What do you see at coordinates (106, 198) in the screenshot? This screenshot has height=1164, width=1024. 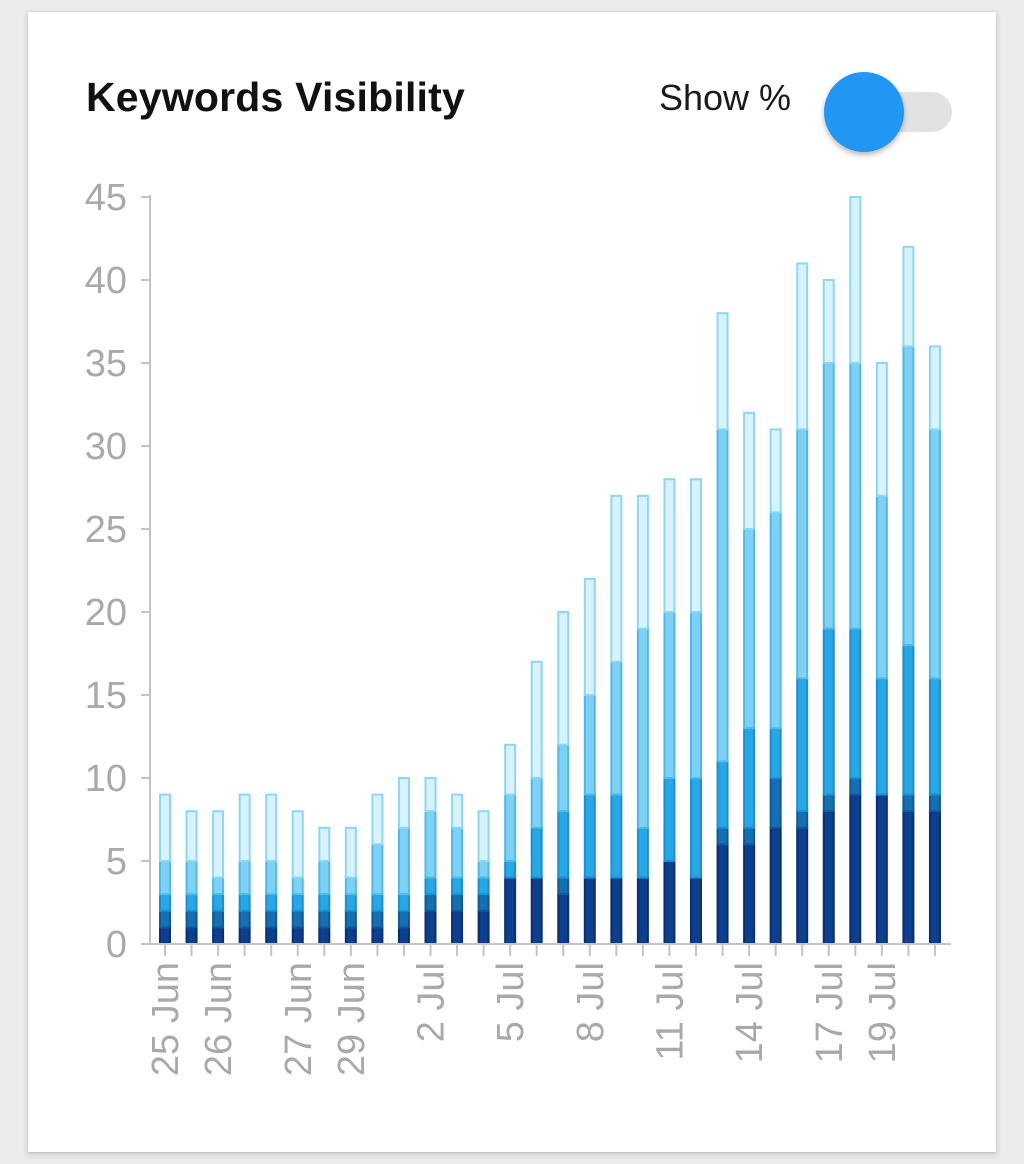 I see `y-tick-label: 45` at bounding box center [106, 198].